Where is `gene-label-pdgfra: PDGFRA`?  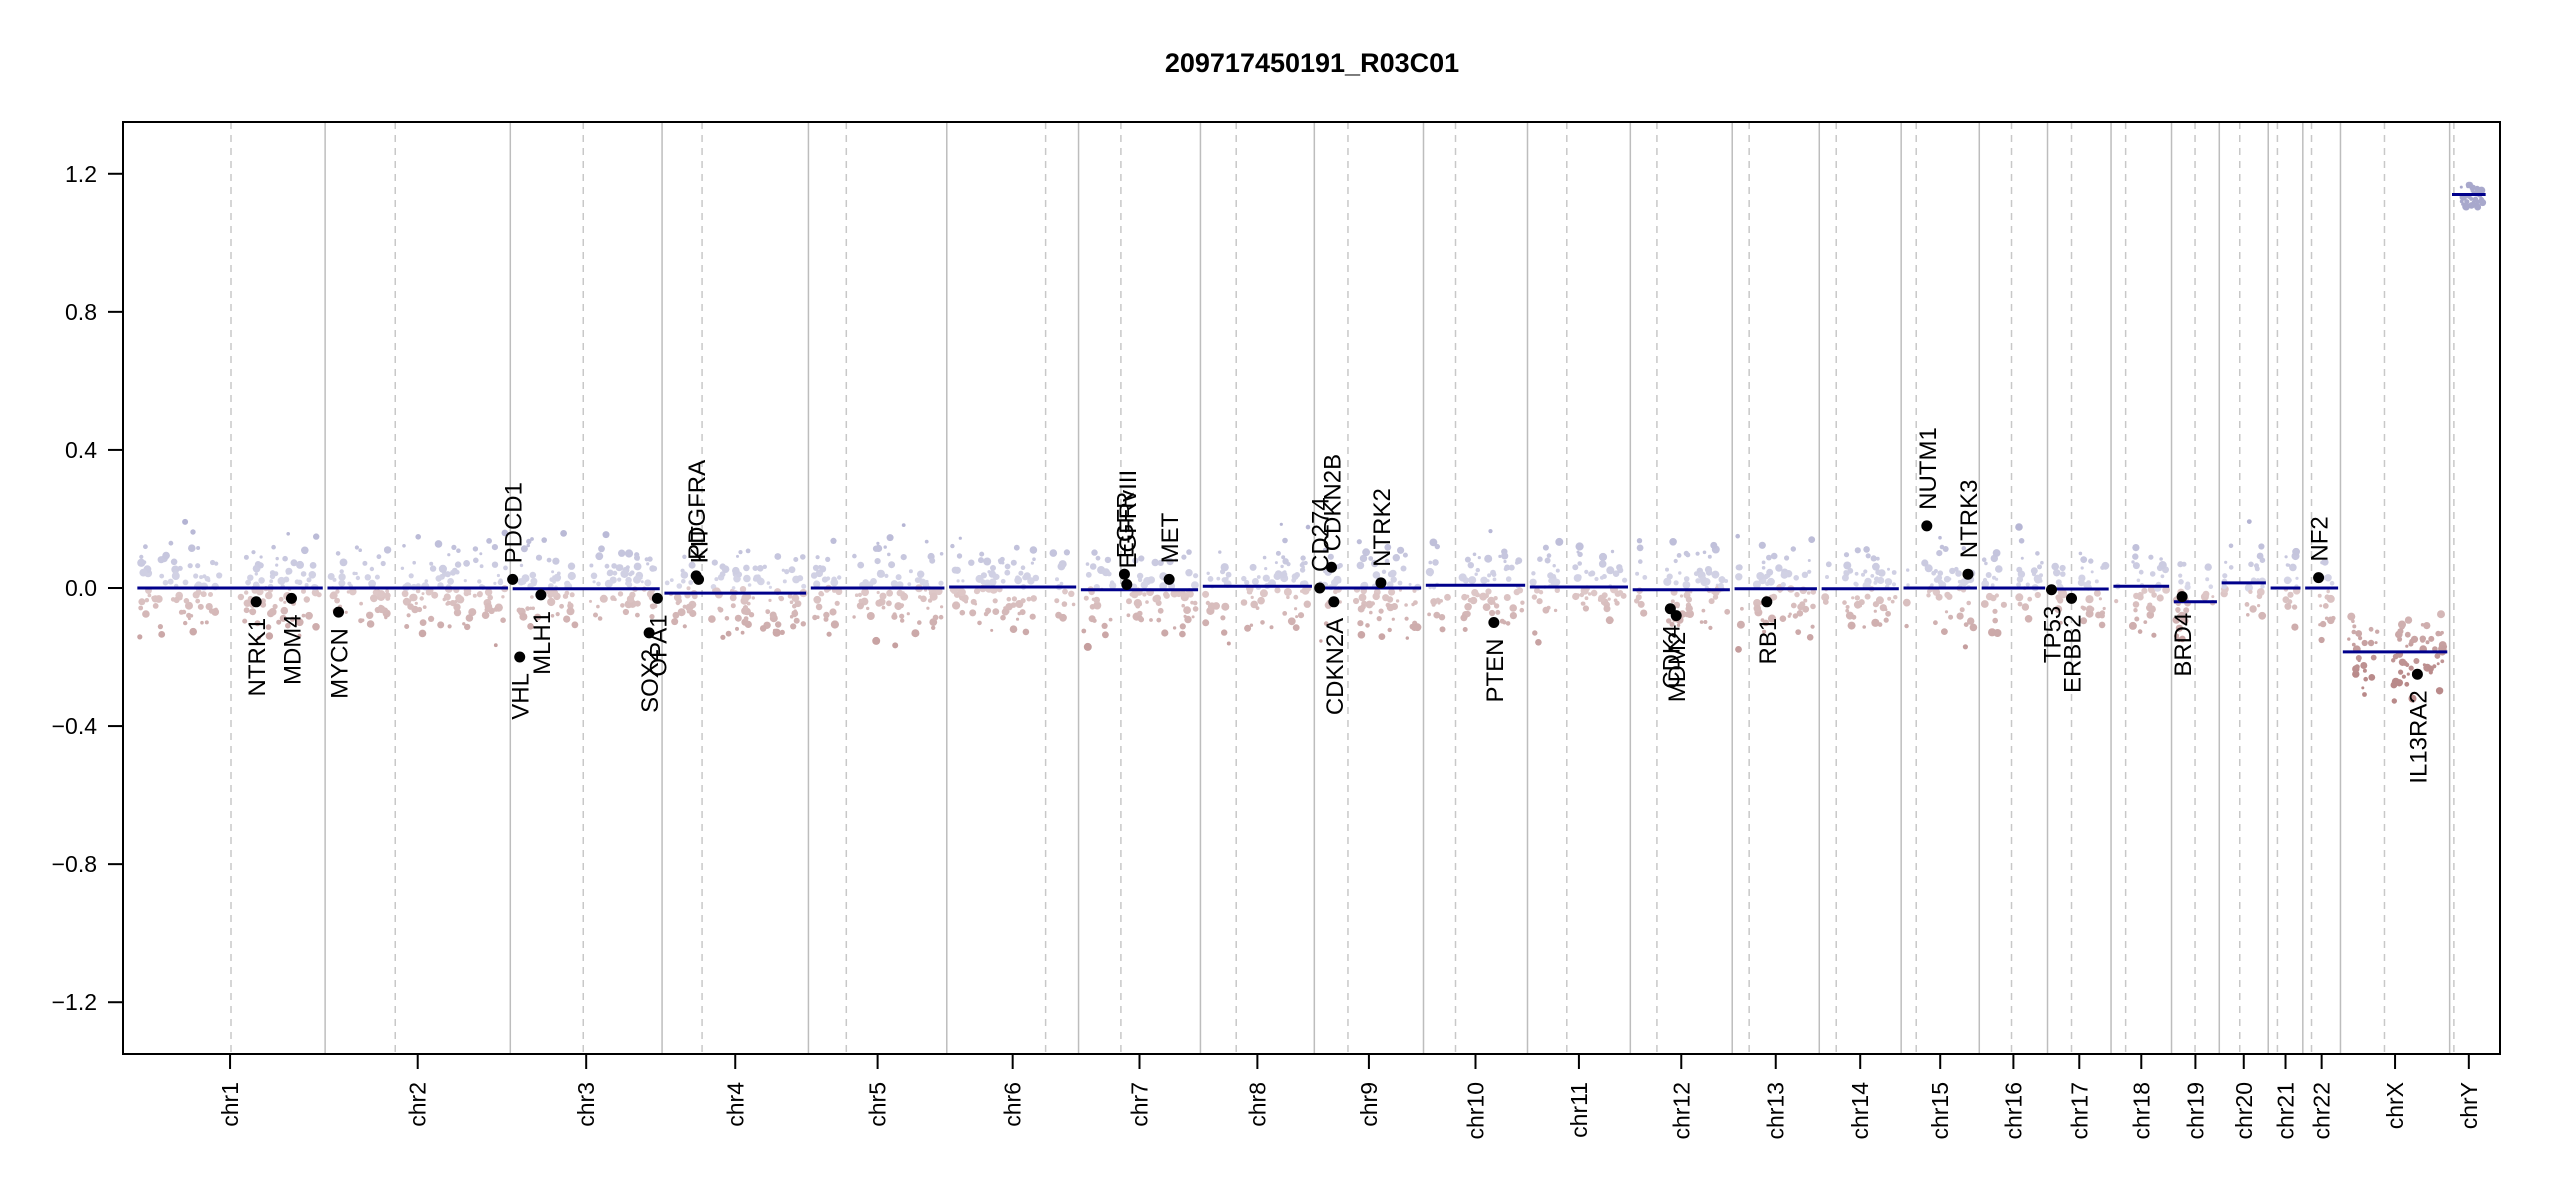 gene-label-pdgfra: PDGFRA is located at coordinates (697, 510).